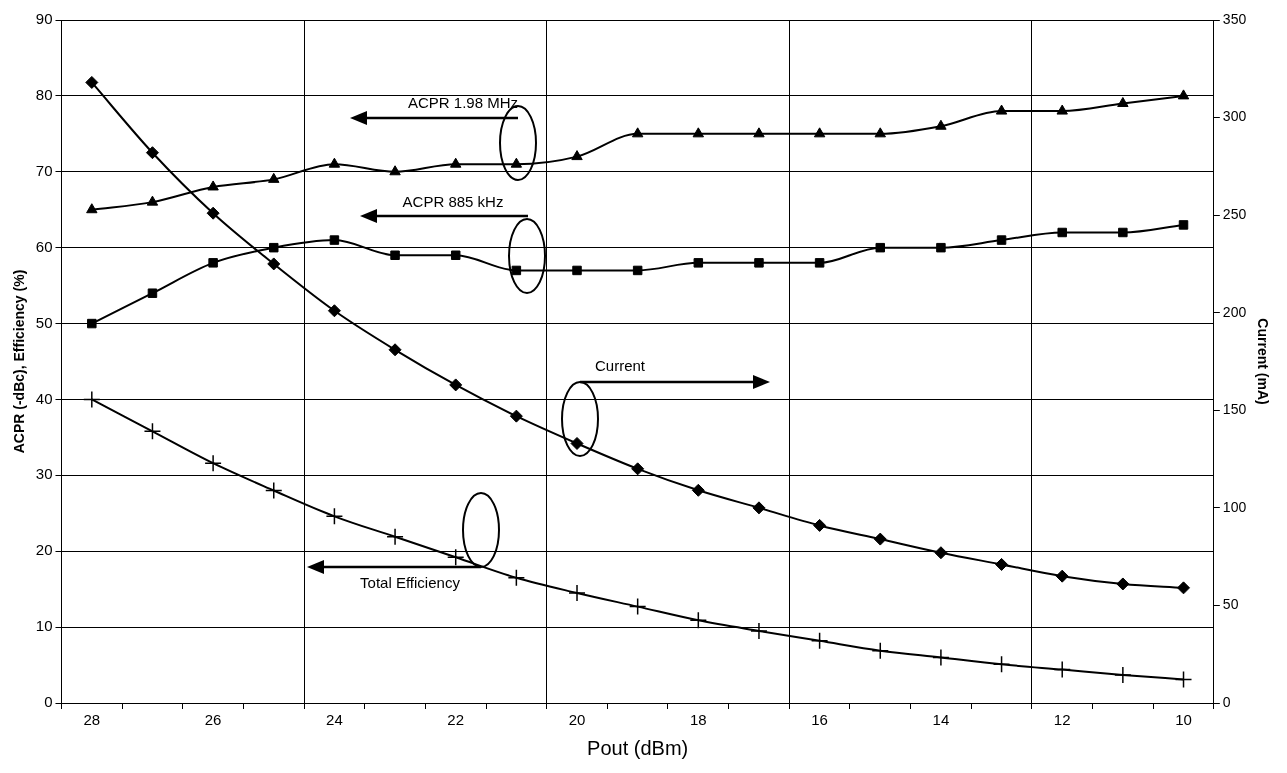 The width and height of the screenshot is (1287, 773). Describe the element at coordinates (453, 201) in the screenshot. I see `annotation: ACPR 885 kHz` at that location.